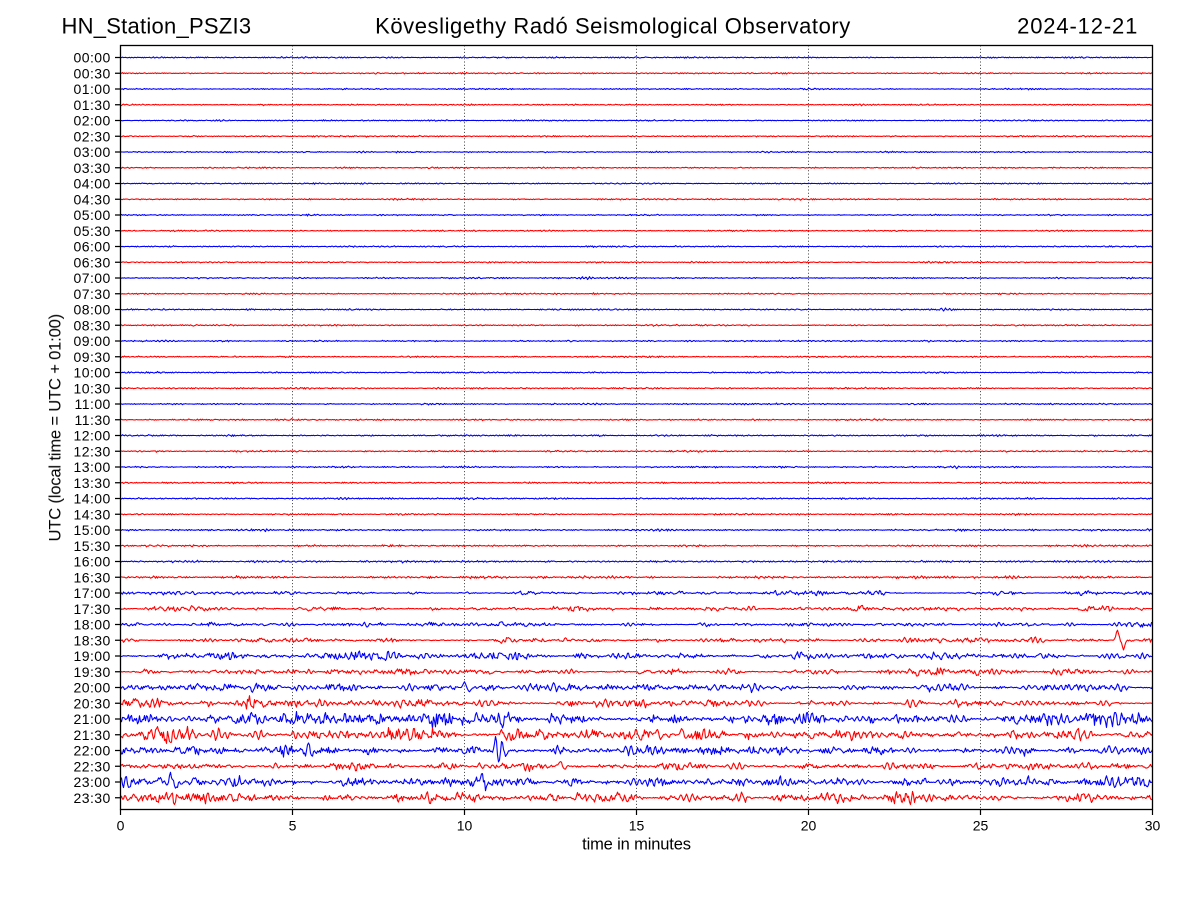  What do you see at coordinates (92, 483) in the screenshot?
I see `svg-text: 13:30` at bounding box center [92, 483].